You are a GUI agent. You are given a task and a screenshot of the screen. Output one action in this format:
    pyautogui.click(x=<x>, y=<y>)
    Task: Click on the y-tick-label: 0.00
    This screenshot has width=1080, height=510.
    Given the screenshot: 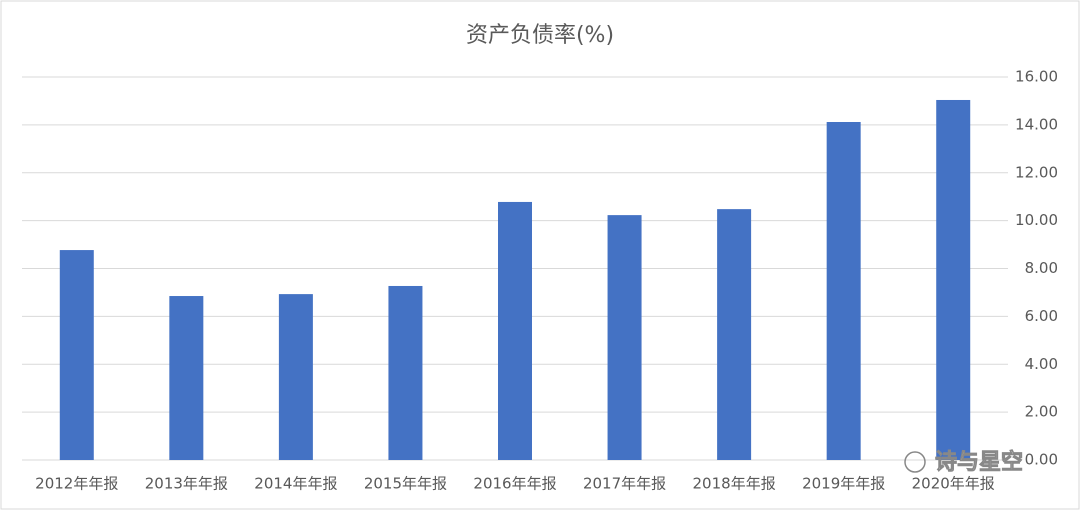 What is the action you would take?
    pyautogui.click(x=1041, y=460)
    